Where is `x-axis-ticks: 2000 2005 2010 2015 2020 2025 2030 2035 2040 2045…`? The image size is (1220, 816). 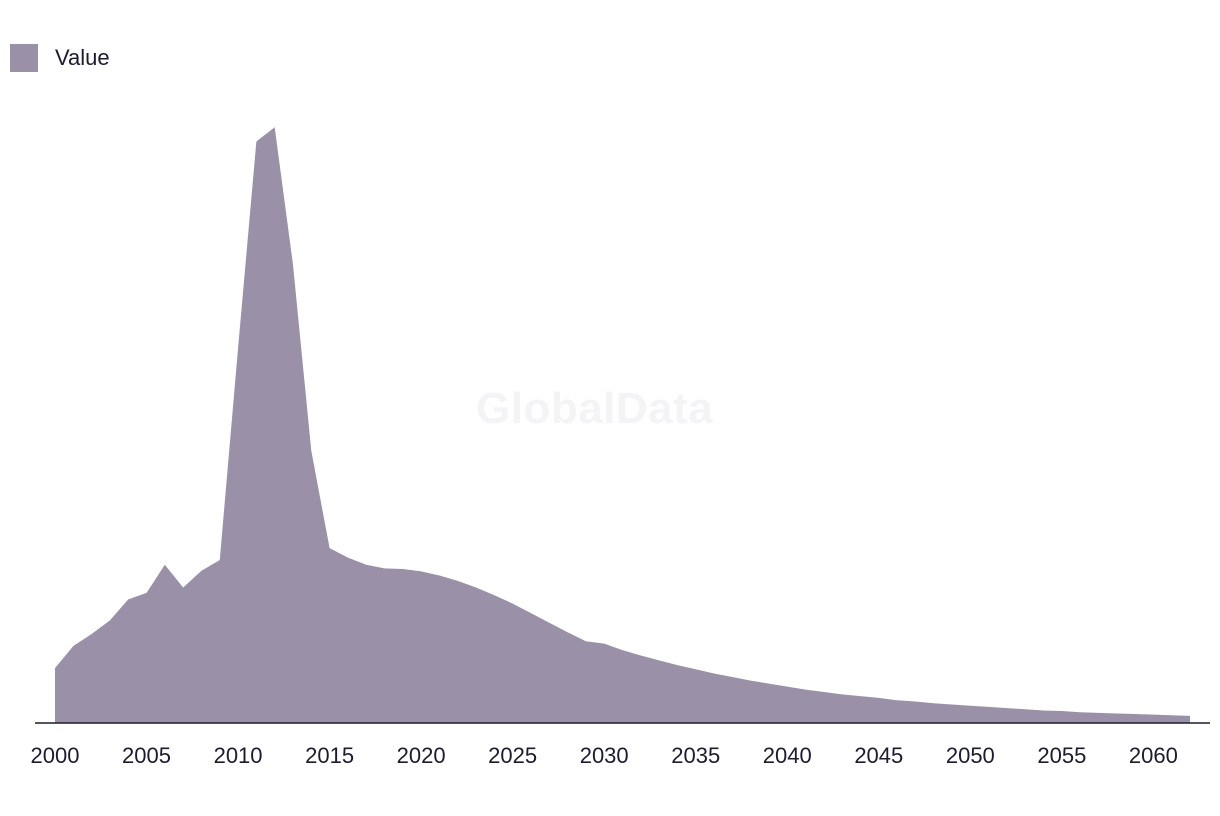 x-axis-ticks: 2000 2005 2010 2015 2020 2025 2030 2035 2040 2045… is located at coordinates (604, 755).